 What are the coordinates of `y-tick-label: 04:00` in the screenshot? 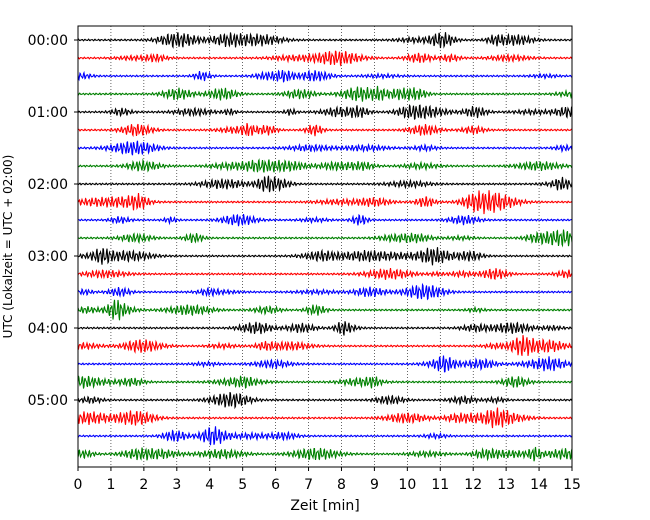 It's located at (48, 329).